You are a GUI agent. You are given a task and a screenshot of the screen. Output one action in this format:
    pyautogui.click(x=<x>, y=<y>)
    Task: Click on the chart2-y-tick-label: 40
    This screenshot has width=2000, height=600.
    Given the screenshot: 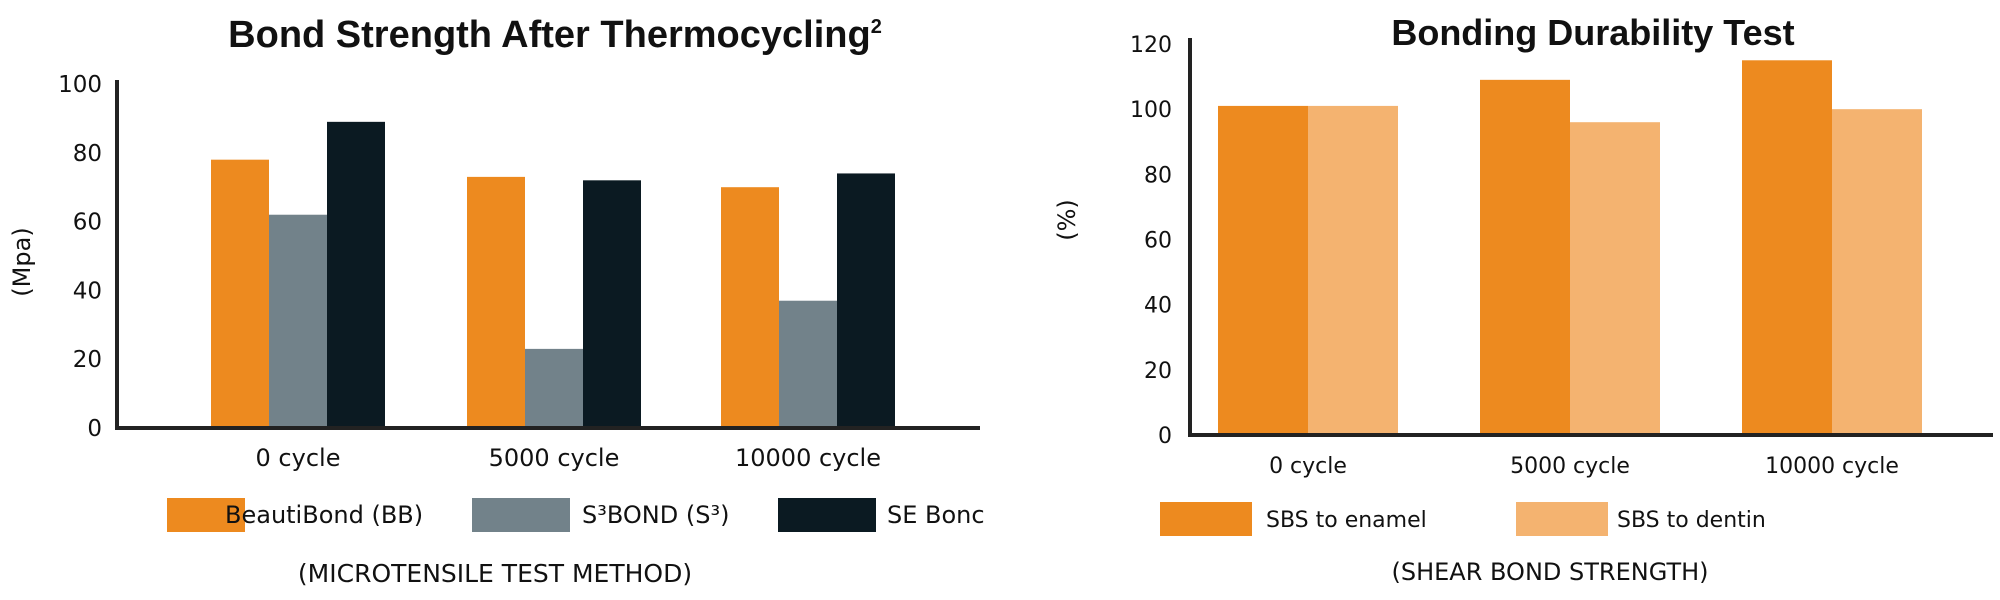 What is the action you would take?
    pyautogui.click(x=1158, y=306)
    